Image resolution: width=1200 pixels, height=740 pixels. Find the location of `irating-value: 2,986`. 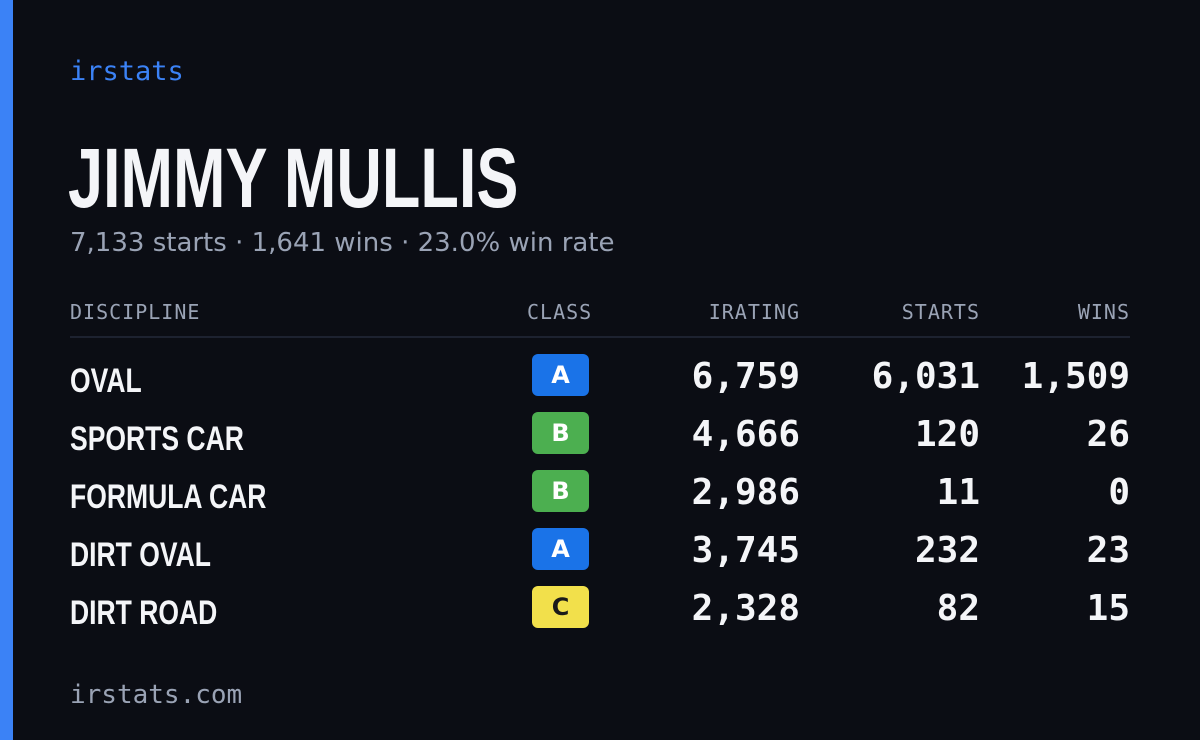

irating-value: 2,986 is located at coordinates (745, 492).